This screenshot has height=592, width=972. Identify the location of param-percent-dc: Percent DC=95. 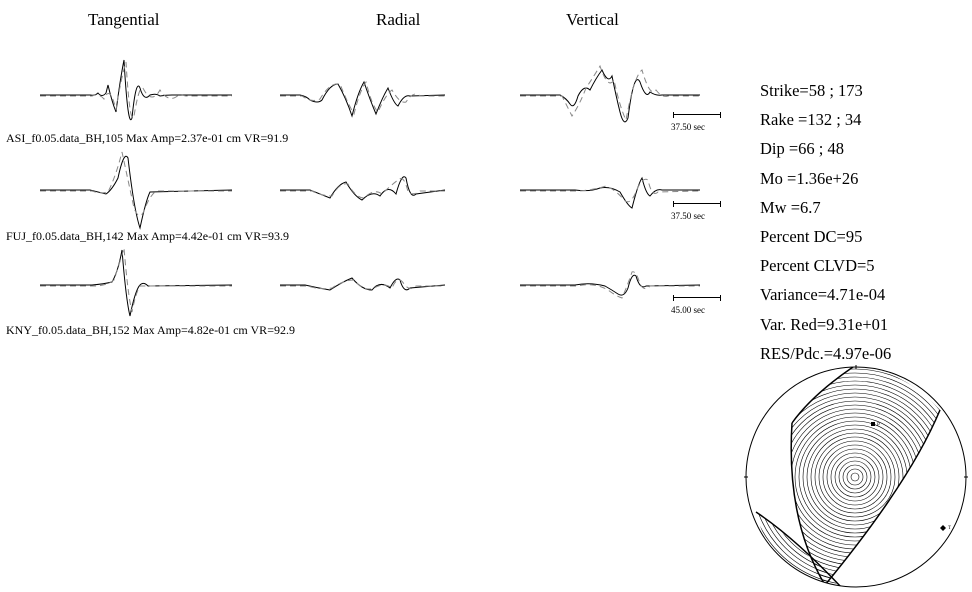
(811, 237).